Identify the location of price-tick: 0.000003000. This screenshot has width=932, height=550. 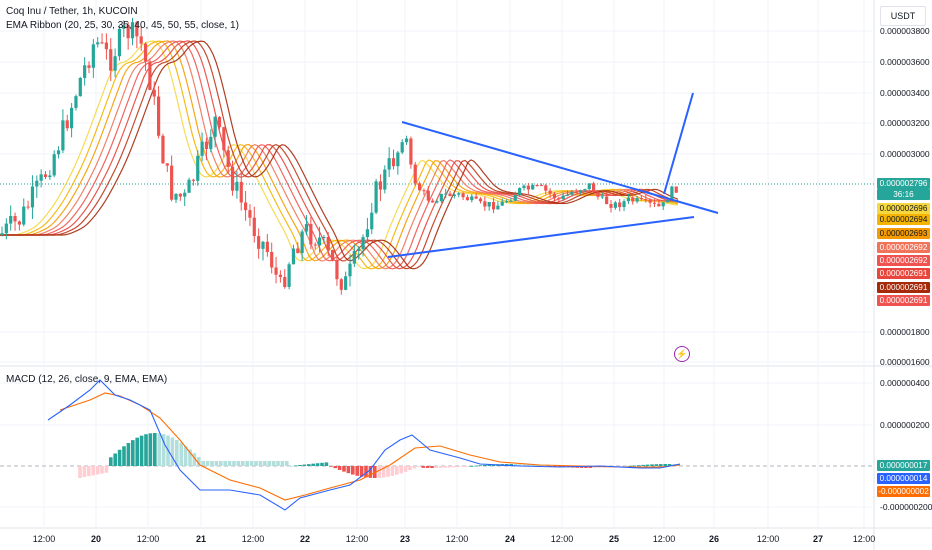
(905, 154).